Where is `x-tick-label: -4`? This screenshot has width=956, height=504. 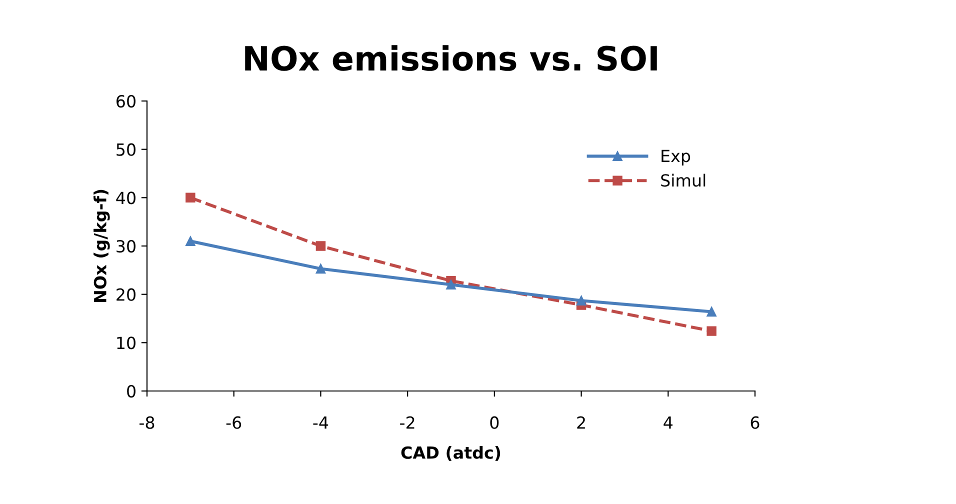
x-tick-label: -4 is located at coordinates (320, 422).